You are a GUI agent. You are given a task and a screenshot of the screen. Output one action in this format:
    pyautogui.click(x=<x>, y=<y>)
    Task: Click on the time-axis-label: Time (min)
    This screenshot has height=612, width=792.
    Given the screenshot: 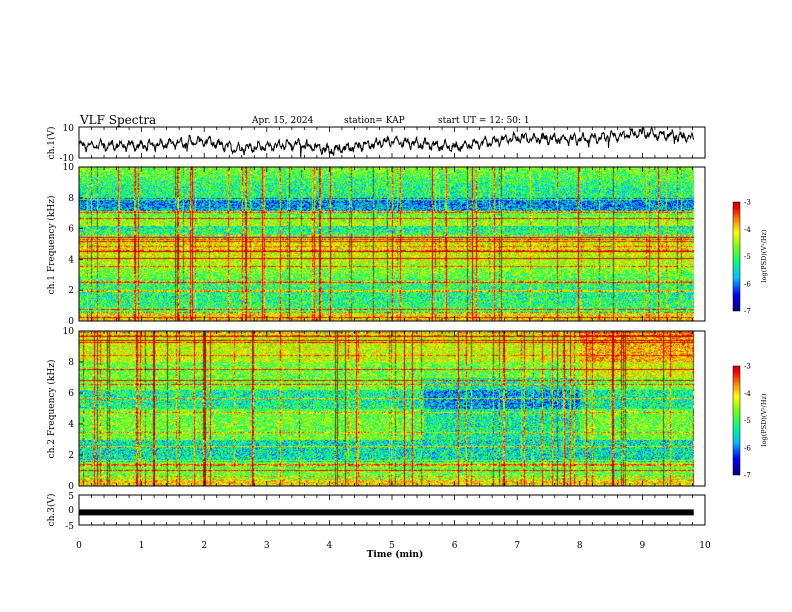 What is the action you would take?
    pyautogui.click(x=395, y=554)
    